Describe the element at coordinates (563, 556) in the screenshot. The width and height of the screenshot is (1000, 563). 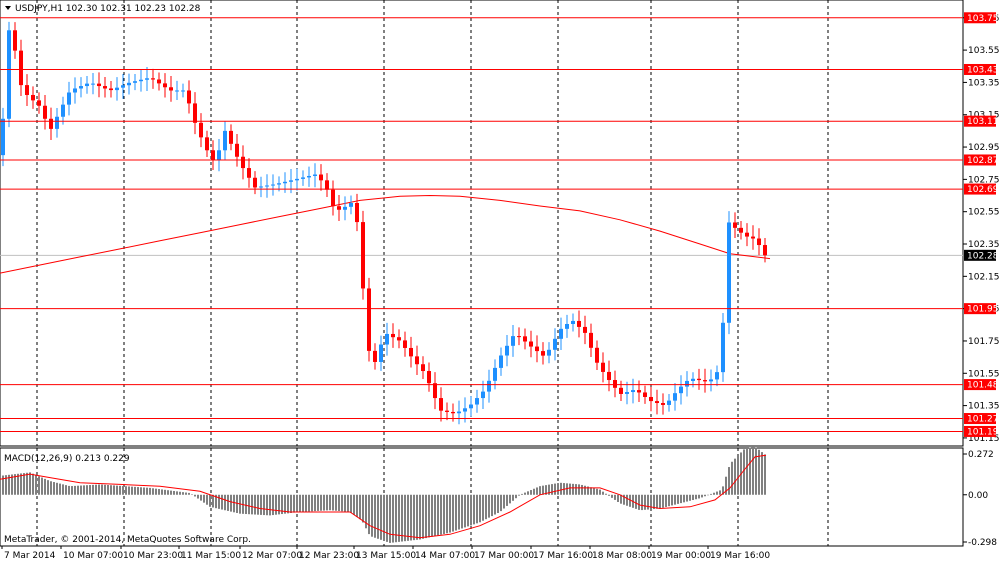
I see `time-axis-label: 17 Mar 16:00` at that location.